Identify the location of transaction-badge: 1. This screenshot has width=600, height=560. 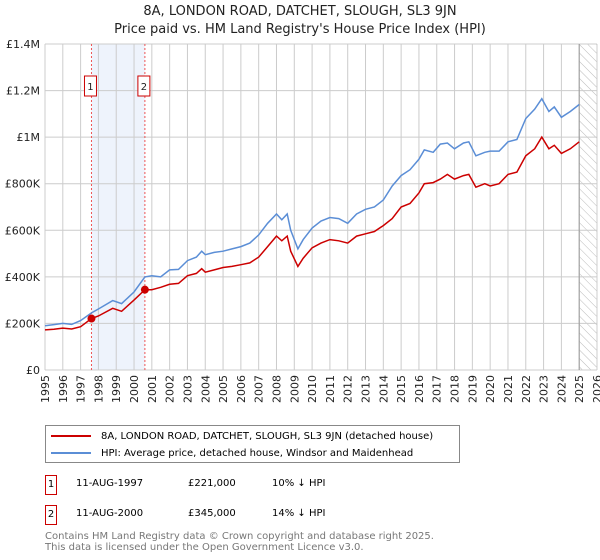
(51, 485).